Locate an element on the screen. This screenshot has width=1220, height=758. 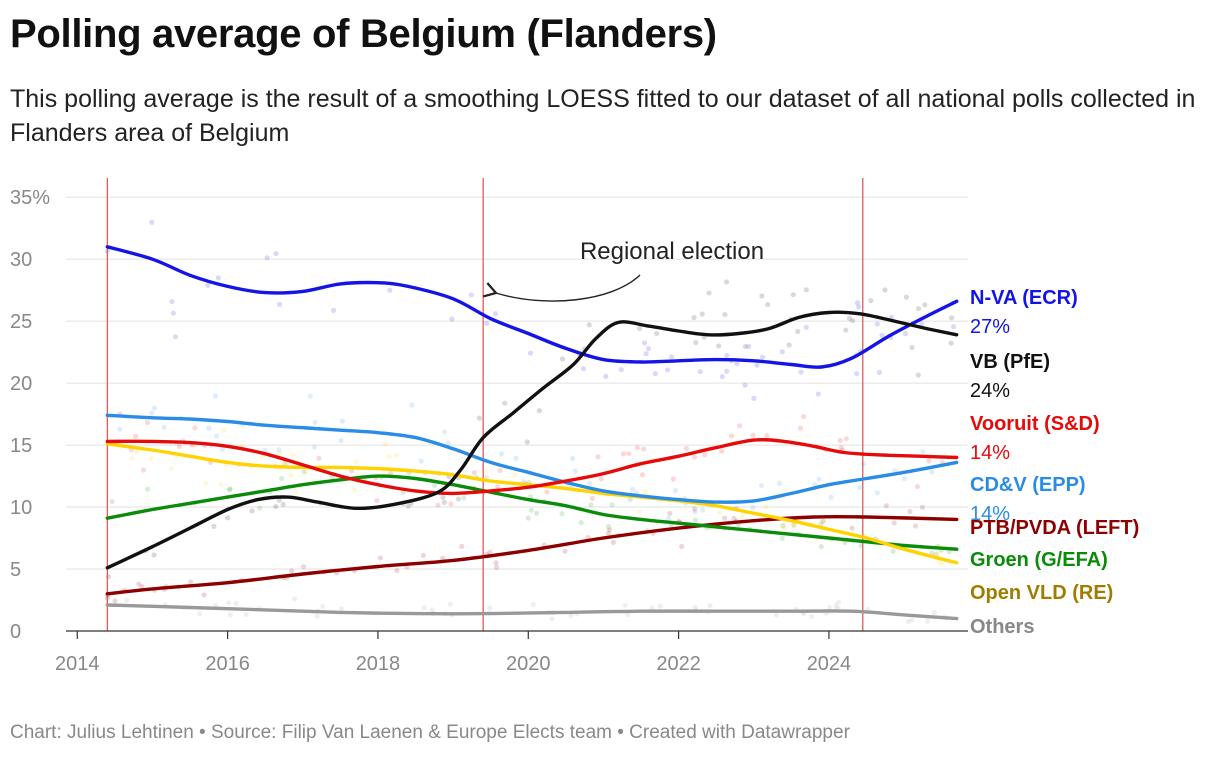
series-label-name: N-VA (ECR) is located at coordinates (1024, 298).